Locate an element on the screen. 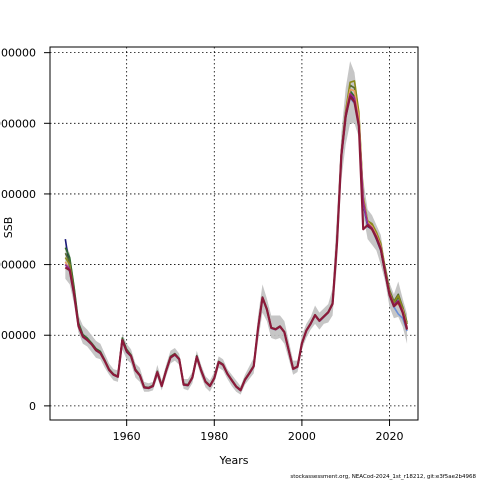 Image resolution: width=480 pixels, height=480 pixels. y-tick-label: 1000000 is located at coordinates (18, 265).